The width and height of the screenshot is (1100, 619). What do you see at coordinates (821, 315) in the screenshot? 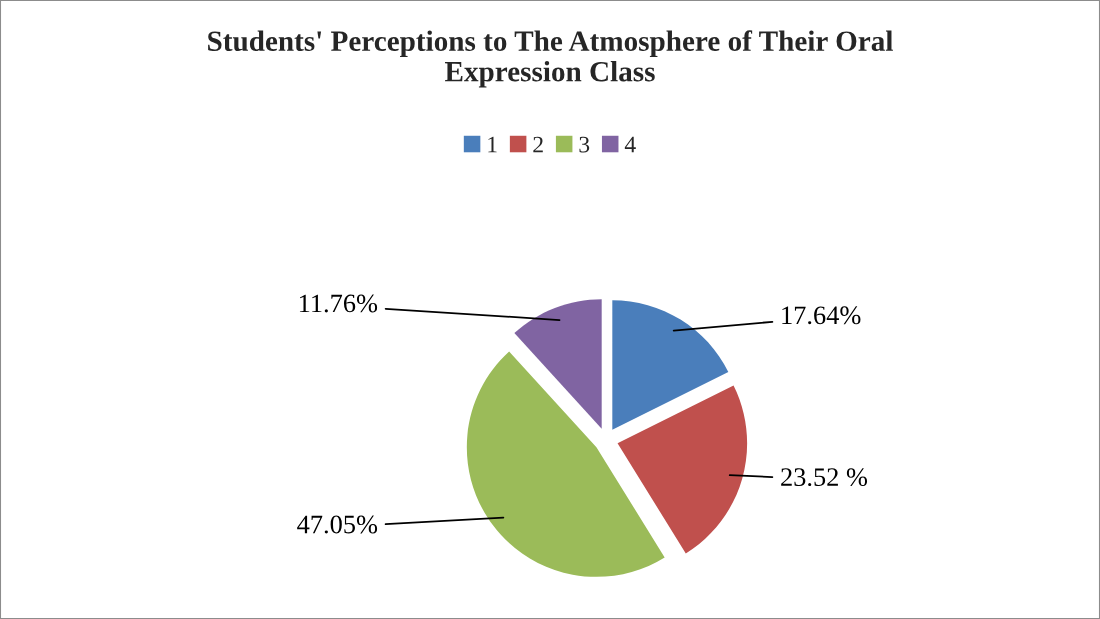
I see `data-label: 17.64%` at bounding box center [821, 315].